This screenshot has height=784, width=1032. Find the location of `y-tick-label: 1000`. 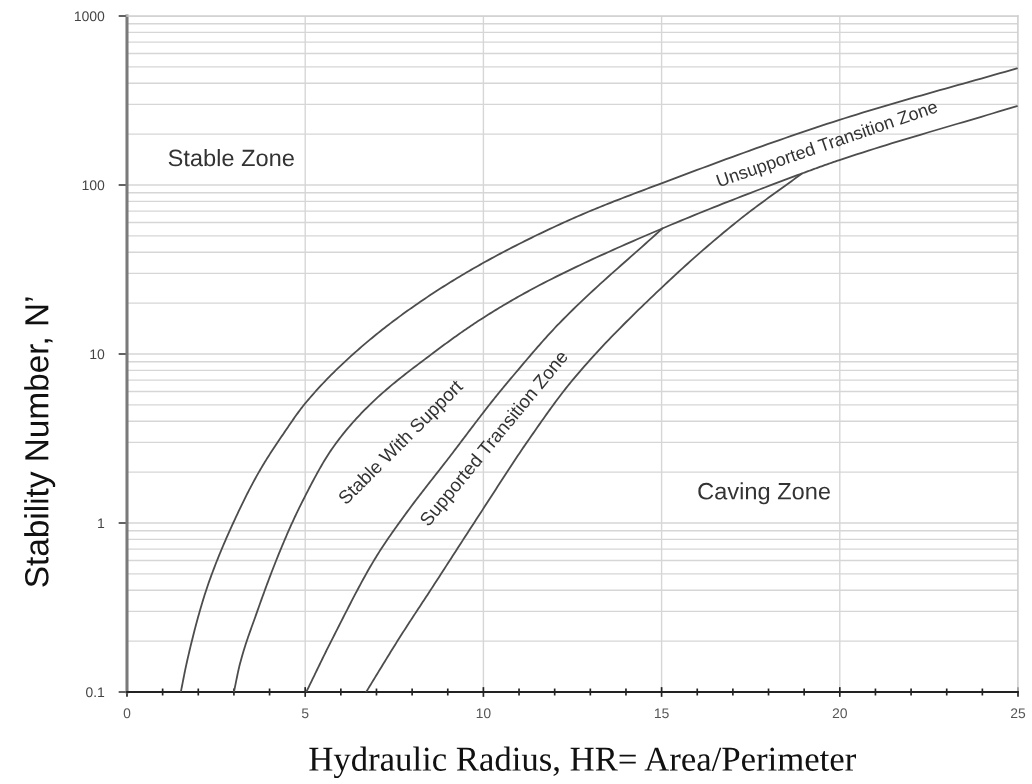

y-tick-label: 1000 is located at coordinates (89, 16).